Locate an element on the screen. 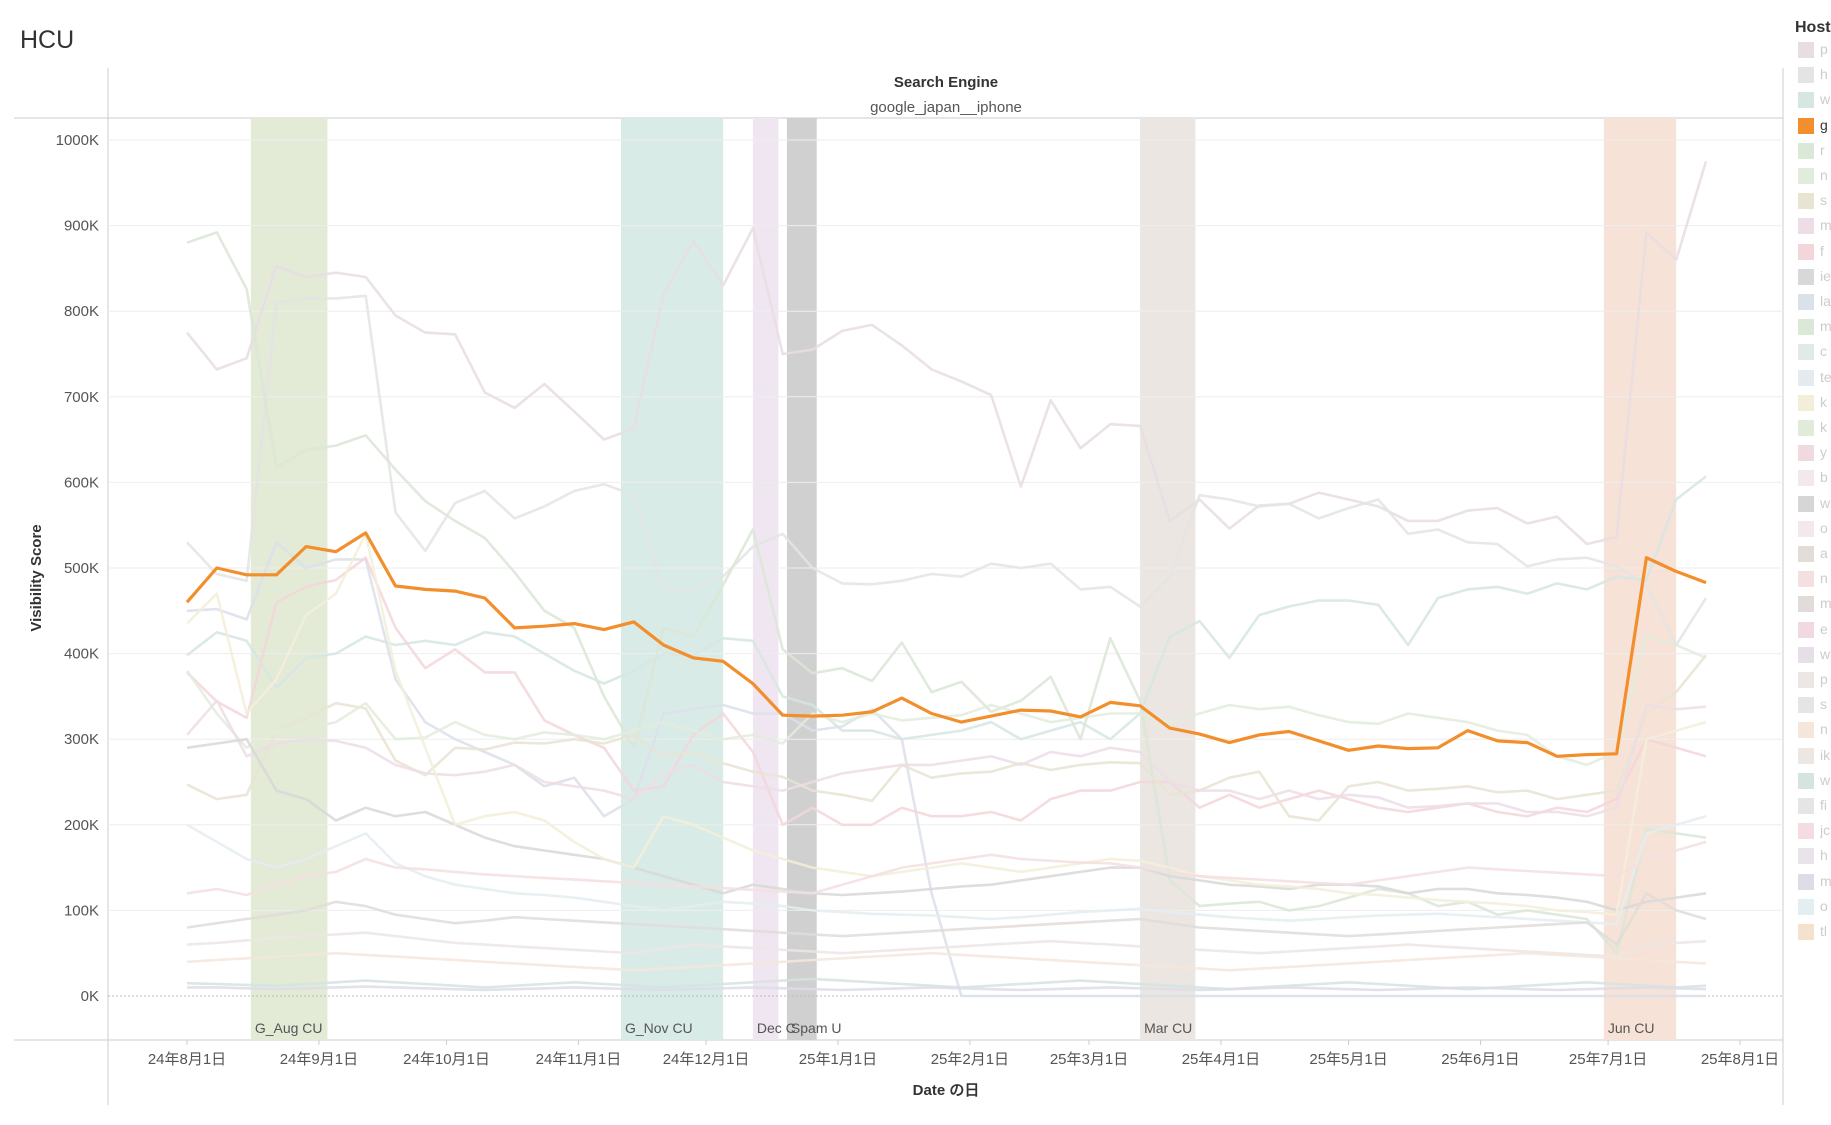 This screenshot has height=1125, width=1831. y-tick-label: 100K is located at coordinates (81, 910).